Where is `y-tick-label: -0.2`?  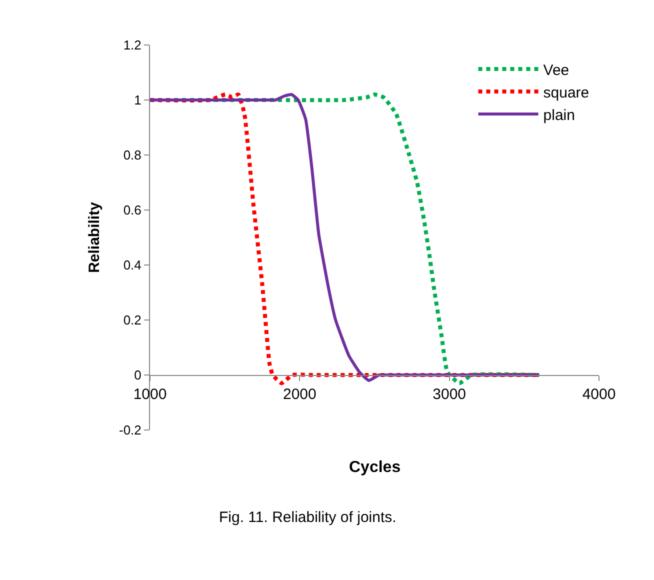
y-tick-label: -0.2 is located at coordinates (130, 430).